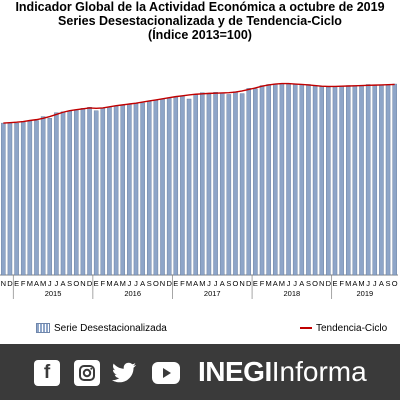  I want to click on month-tick-2015-08: A, so click(63, 283).